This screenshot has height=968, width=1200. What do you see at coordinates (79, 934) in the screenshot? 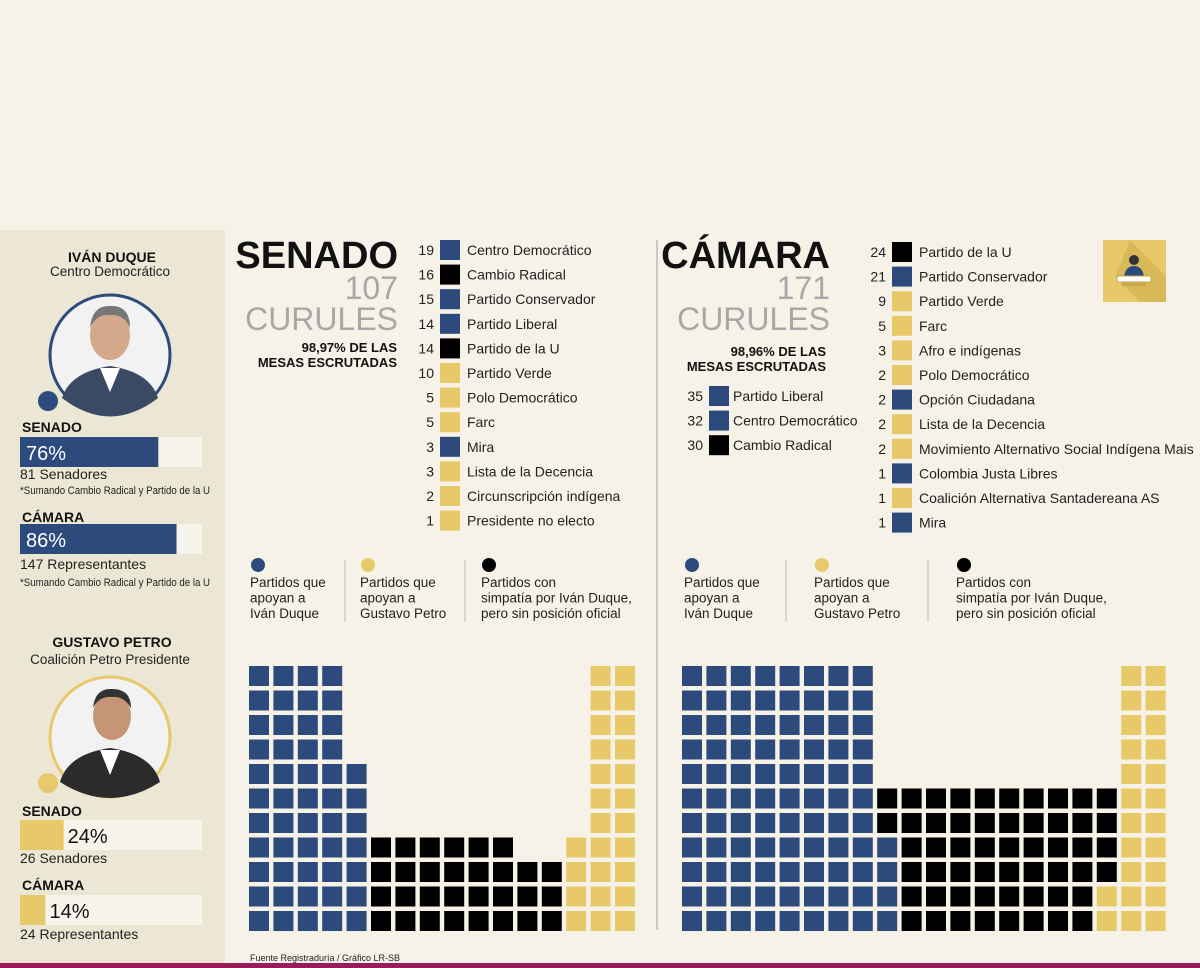
I see `bar-note: 24 Representantes` at bounding box center [79, 934].